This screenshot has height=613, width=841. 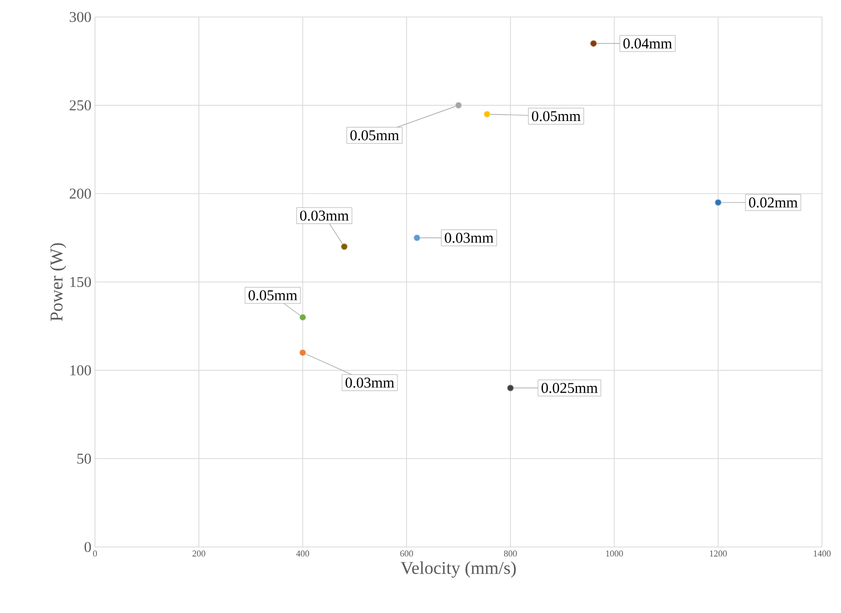 I want to click on x-axis-title: Velocity (mm/s), so click(x=458, y=569).